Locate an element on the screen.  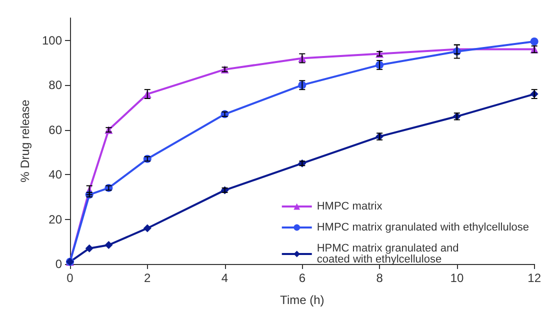
x-tick-label: 12 is located at coordinates (535, 278).